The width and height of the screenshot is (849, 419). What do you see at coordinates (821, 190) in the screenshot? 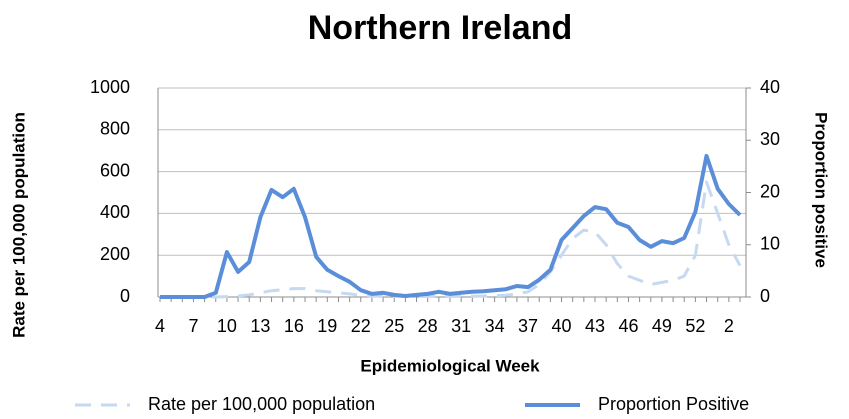
I see `y2-axis-title: Proportion positive` at bounding box center [821, 190].